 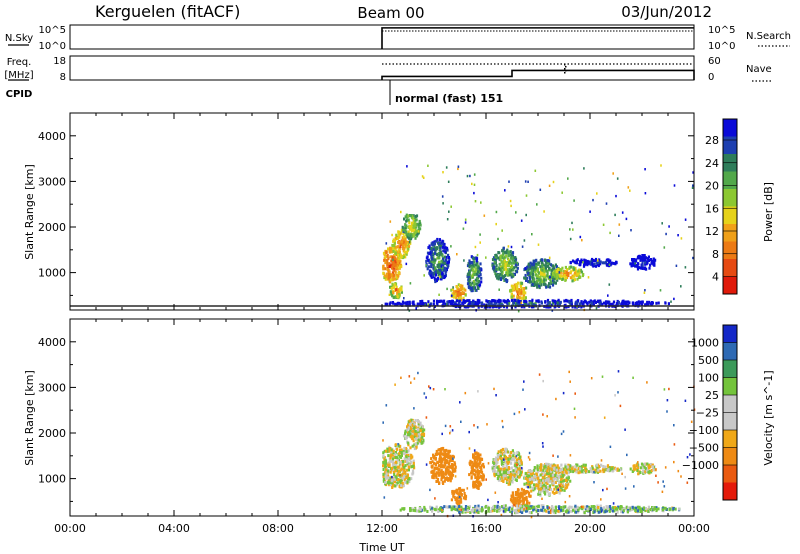 What do you see at coordinates (398, 38) in the screenshot?
I see `noise-panel: N.Sky 10^5 10^0 10^5 10^0 N.Search` at bounding box center [398, 38].